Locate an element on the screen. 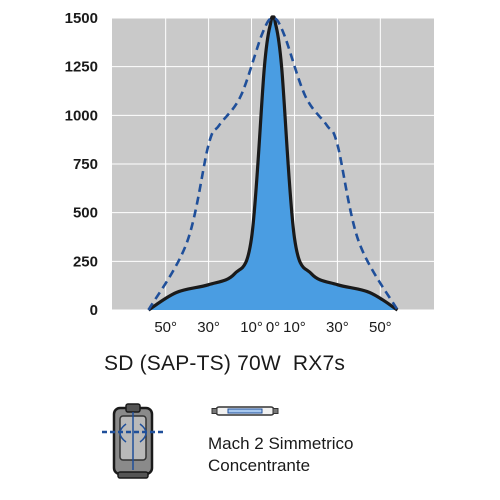  y-tick-label: 1000 is located at coordinates (81, 115).